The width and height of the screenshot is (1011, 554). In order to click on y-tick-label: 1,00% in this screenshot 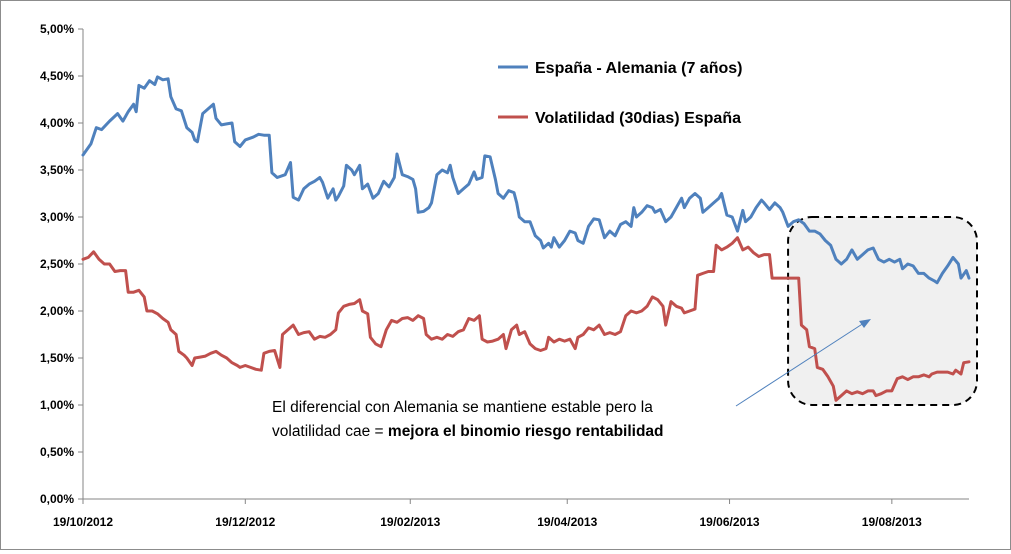, I will do `click(57, 405)`.